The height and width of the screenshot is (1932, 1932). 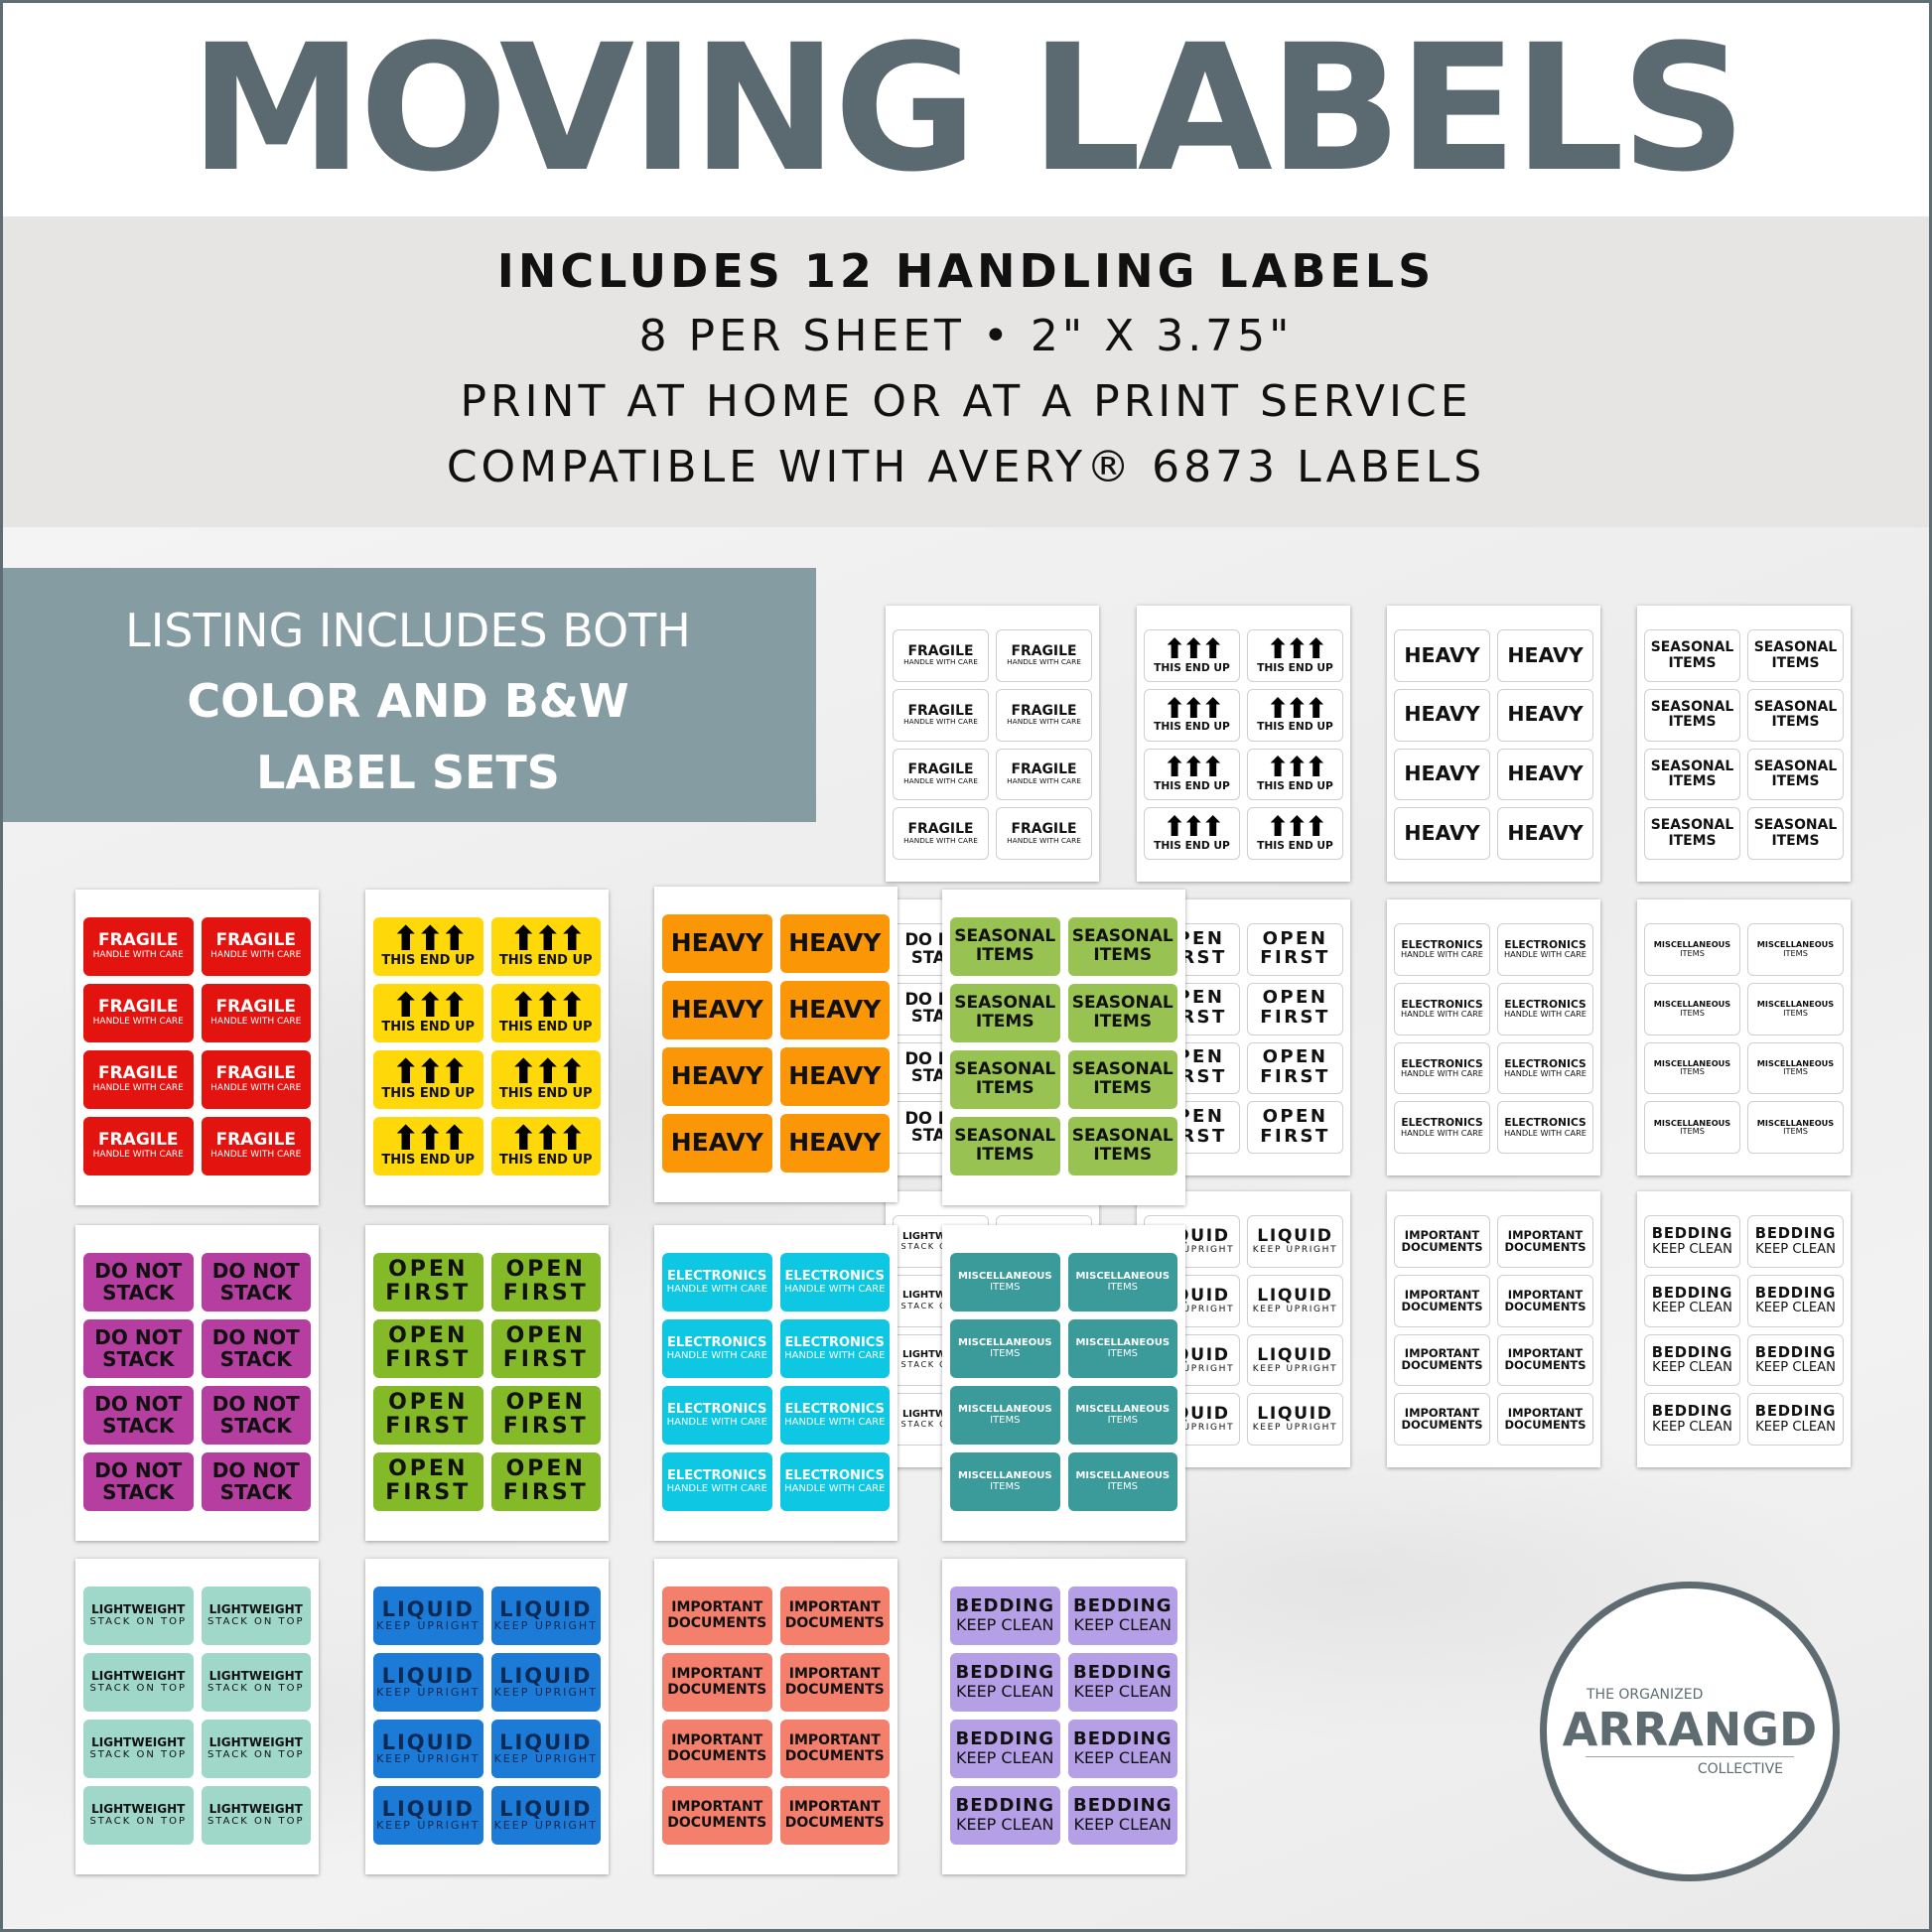 I want to click on arrangd-logo: THE ORGANIZED ARRANGD COLLECTIVE, so click(x=1690, y=1732).